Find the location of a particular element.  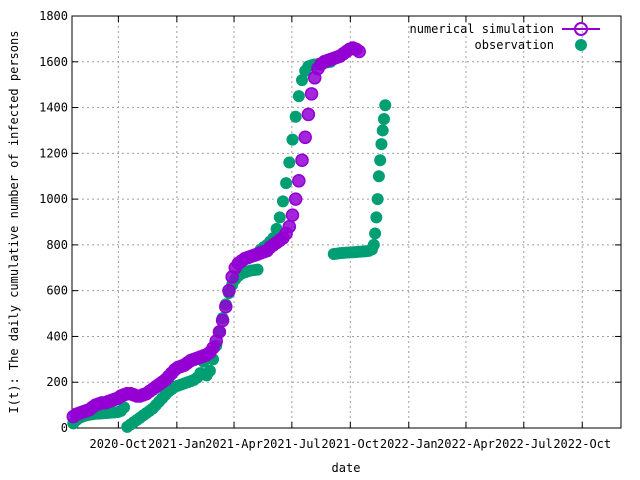

y-tick-label: 200 is located at coordinates (57, 382).